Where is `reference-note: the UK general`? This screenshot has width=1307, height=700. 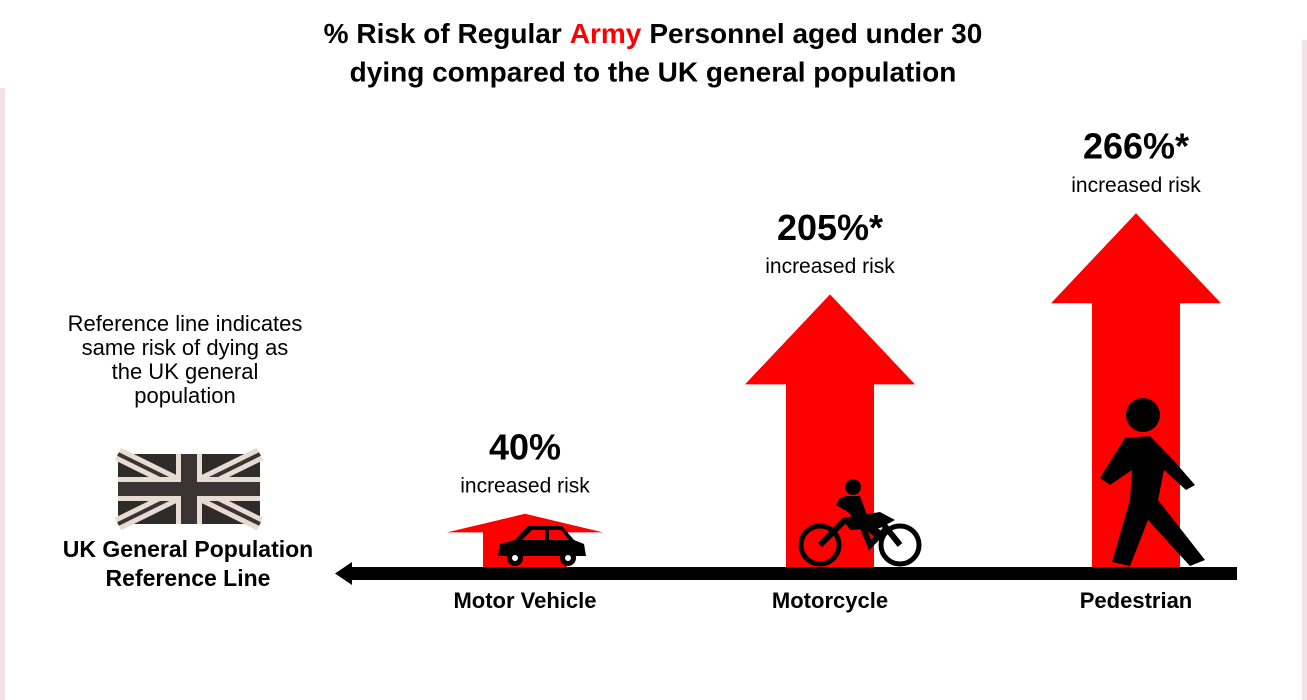 reference-note: the UK general is located at coordinates (185, 371).